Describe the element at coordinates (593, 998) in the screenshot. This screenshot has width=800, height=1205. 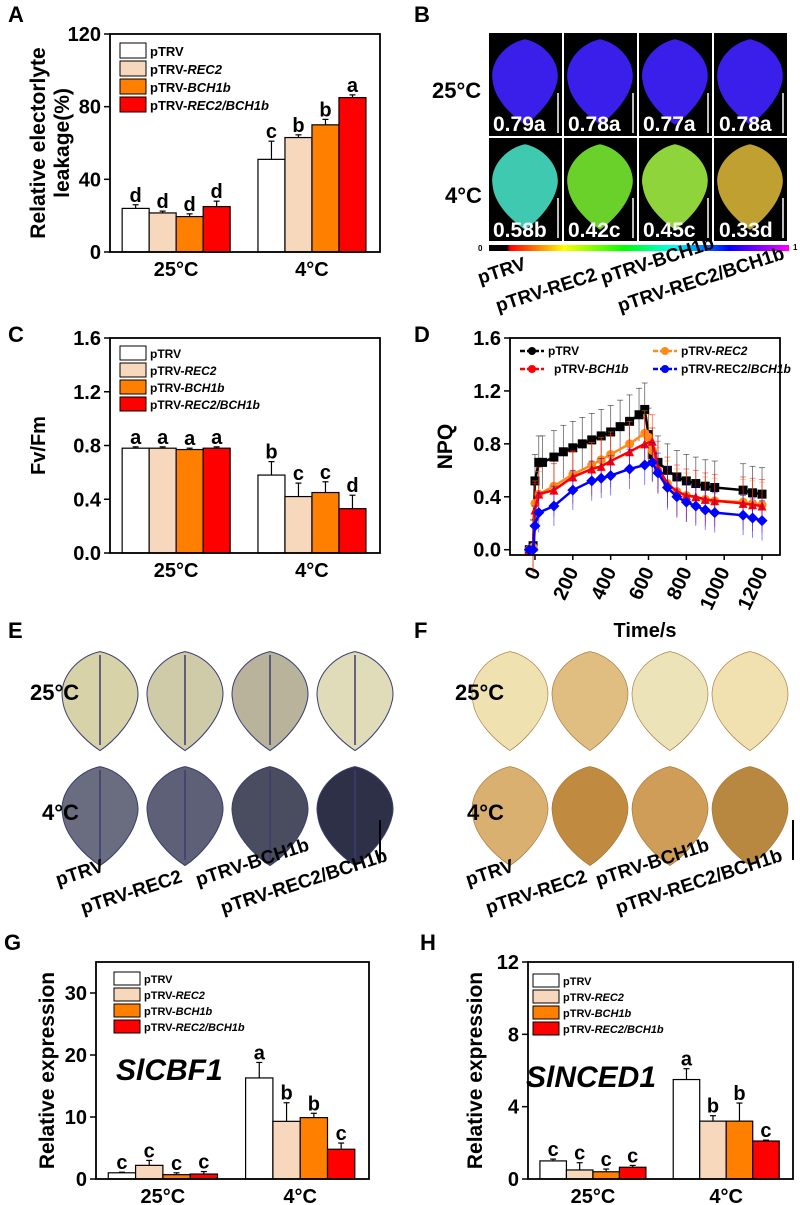
I see `legend-label: pTRV-REC2` at that location.